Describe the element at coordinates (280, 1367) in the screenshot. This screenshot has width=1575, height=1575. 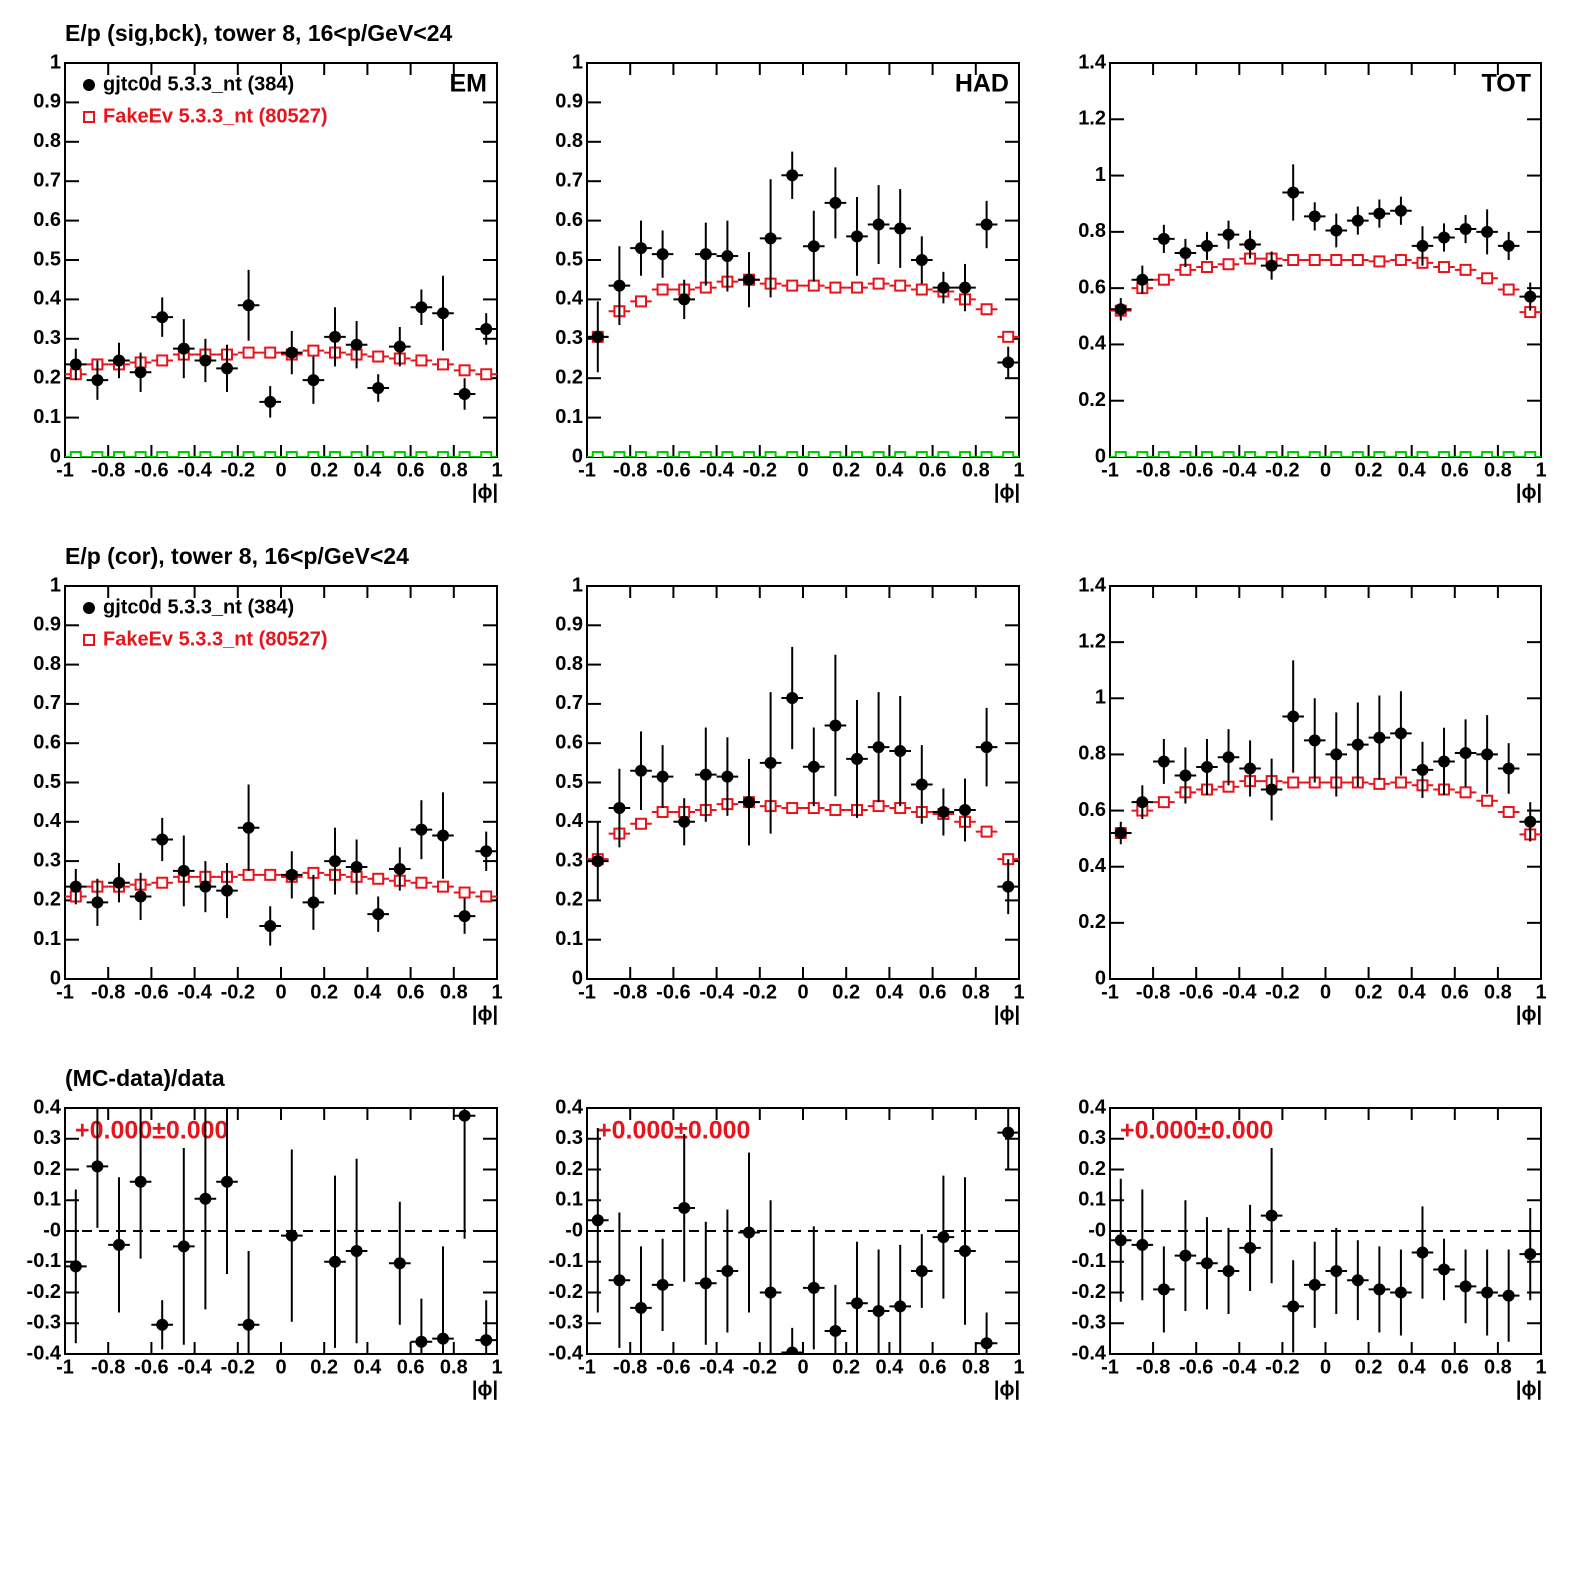
I see `x-tick-label: 0` at that location.